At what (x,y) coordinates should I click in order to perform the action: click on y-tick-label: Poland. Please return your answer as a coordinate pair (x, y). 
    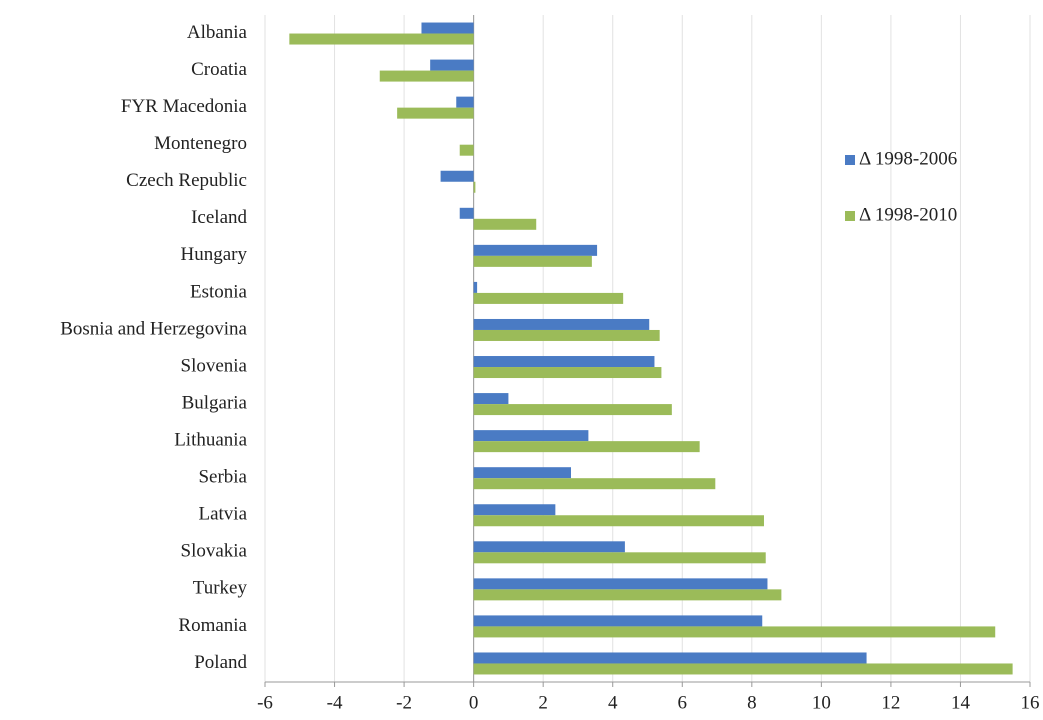
    Looking at the image, I should click on (220, 662).